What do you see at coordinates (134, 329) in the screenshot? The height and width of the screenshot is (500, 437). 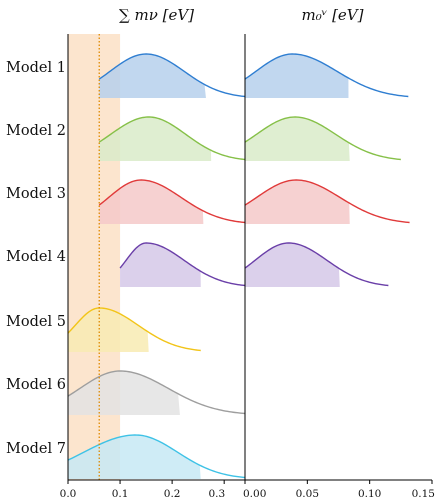 I see `model-5-sum-mnu-line` at bounding box center [134, 329].